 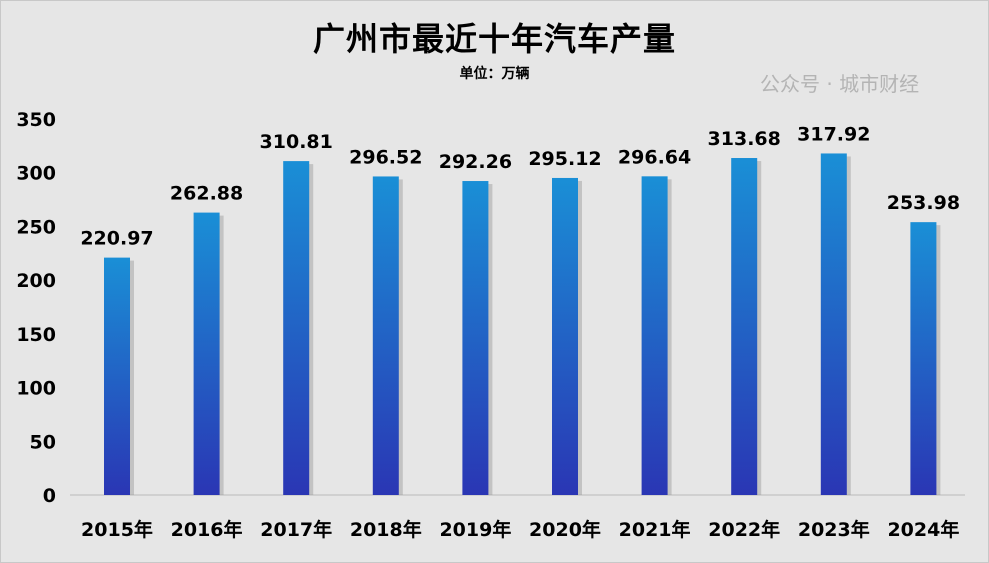 What do you see at coordinates (833, 134) in the screenshot?
I see `data-label: 317.92` at bounding box center [833, 134].